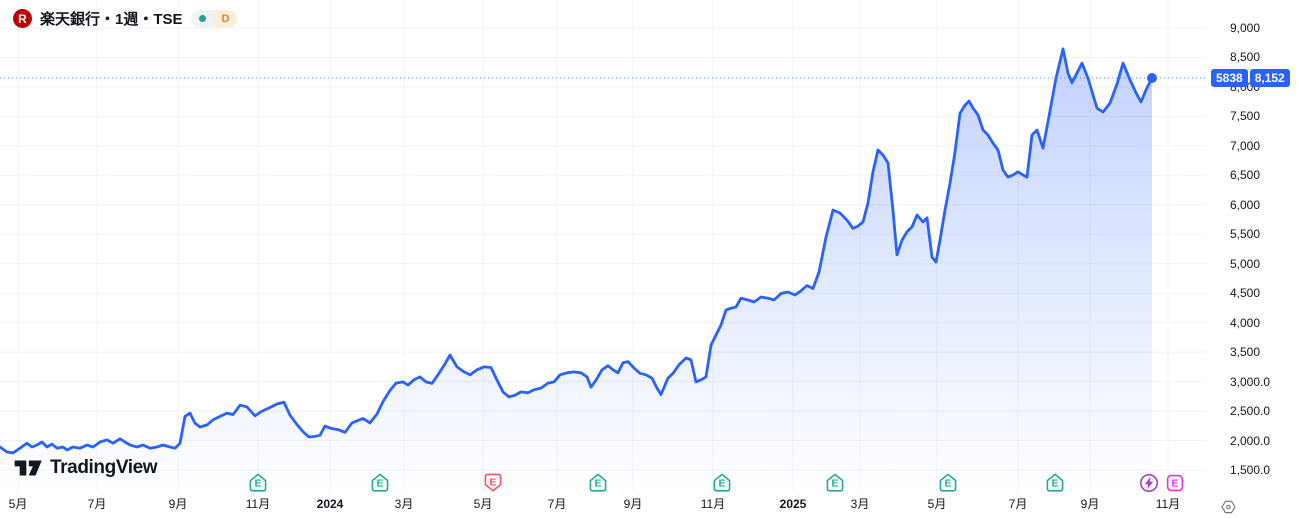 This screenshot has height=519, width=1299. I want to click on symbol-legend: R 楽天銀行・1週・TSE D, so click(125, 18).